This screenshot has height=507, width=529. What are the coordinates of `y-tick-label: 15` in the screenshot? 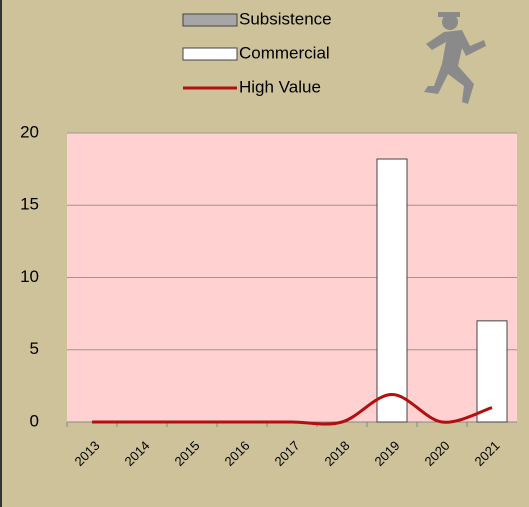 It's located at (29, 204).